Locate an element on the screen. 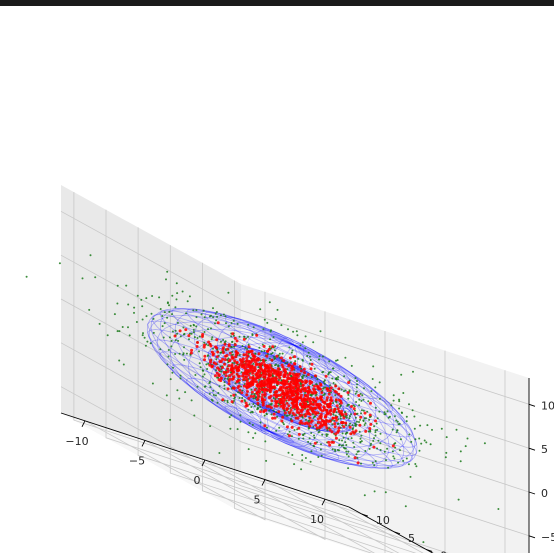  outer-ellipsoid-parallel is located at coordinates (271, 429).